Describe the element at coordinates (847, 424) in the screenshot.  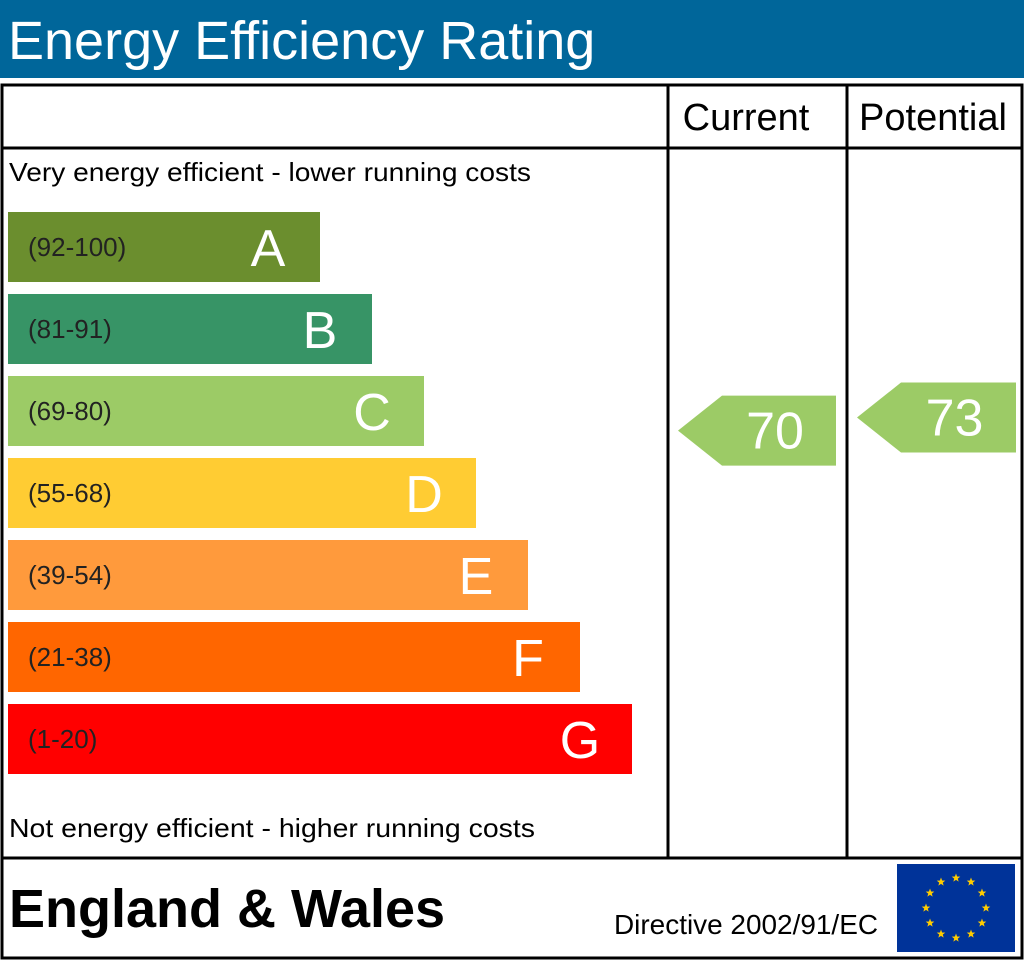
I see `rating-arrow-group: 70 73` at that location.